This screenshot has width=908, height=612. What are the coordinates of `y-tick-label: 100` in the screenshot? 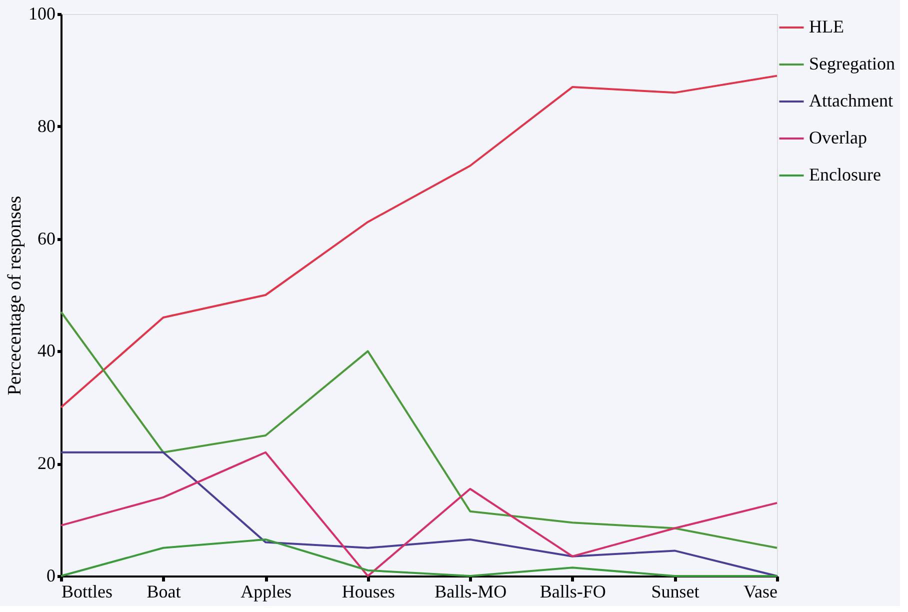 It's located at (42, 14).